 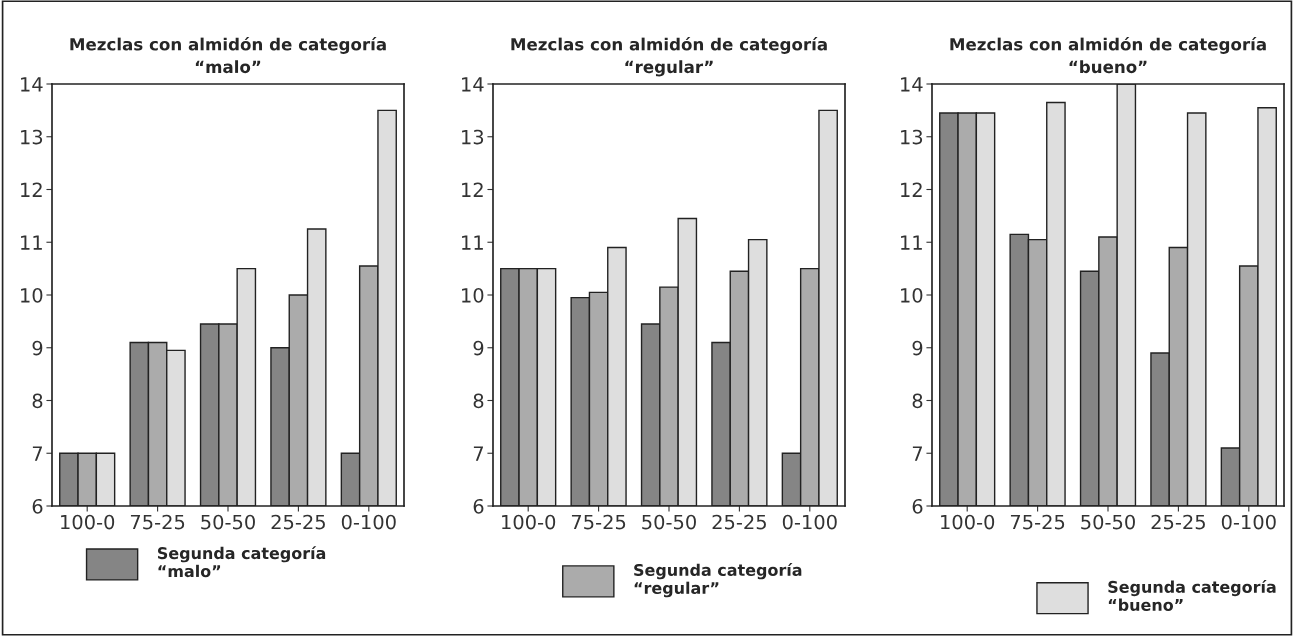 I want to click on chart-title: Mezclas con almidón de categoría “malo”, so click(x=228, y=55).